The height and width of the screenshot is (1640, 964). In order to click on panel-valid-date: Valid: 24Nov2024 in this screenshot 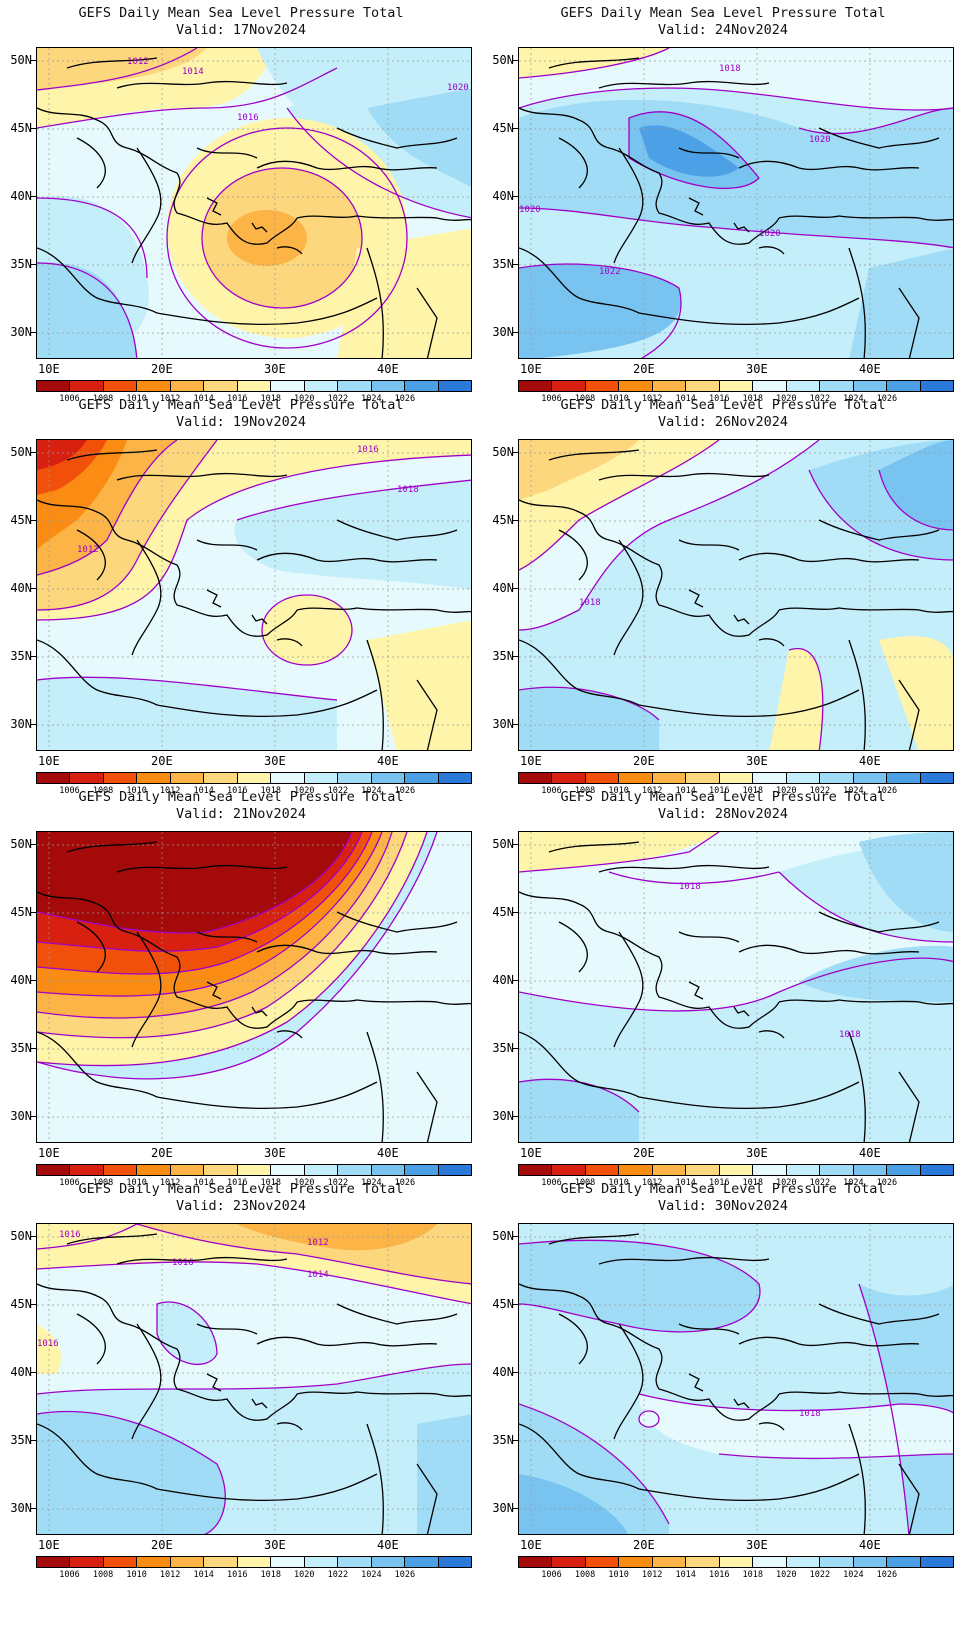, I will do `click(723, 30)`.